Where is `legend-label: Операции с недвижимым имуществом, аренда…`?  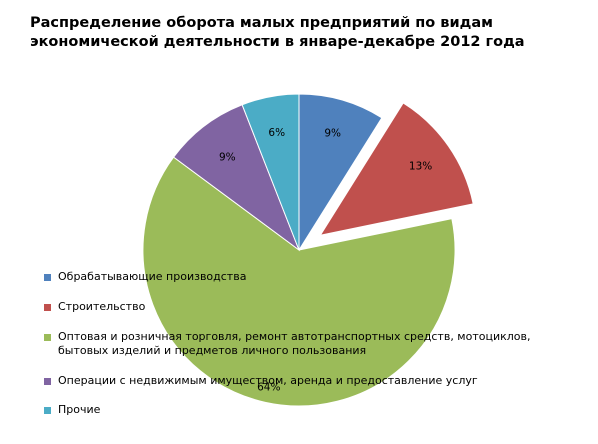
legend-label: Операции с недвижимым имуществом, аренда… is located at coordinates (268, 380).